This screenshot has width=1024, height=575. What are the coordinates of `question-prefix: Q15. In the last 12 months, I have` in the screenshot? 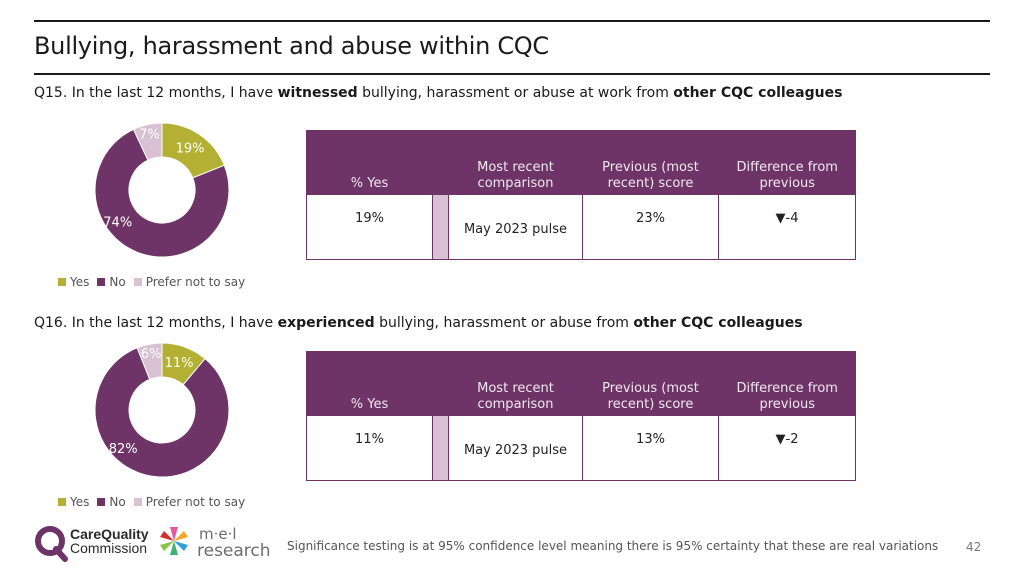 It's located at (156, 93).